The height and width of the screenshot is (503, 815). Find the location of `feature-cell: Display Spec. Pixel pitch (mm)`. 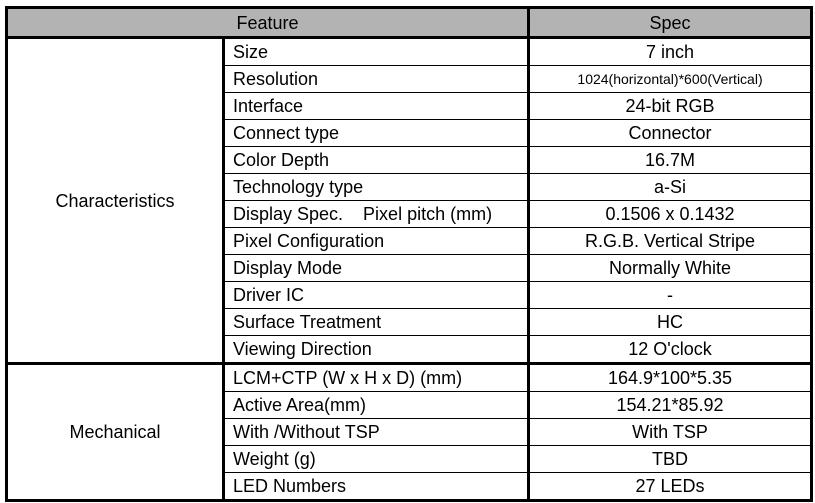

feature-cell: Display Spec. Pixel pitch (mm) is located at coordinates (376, 214).